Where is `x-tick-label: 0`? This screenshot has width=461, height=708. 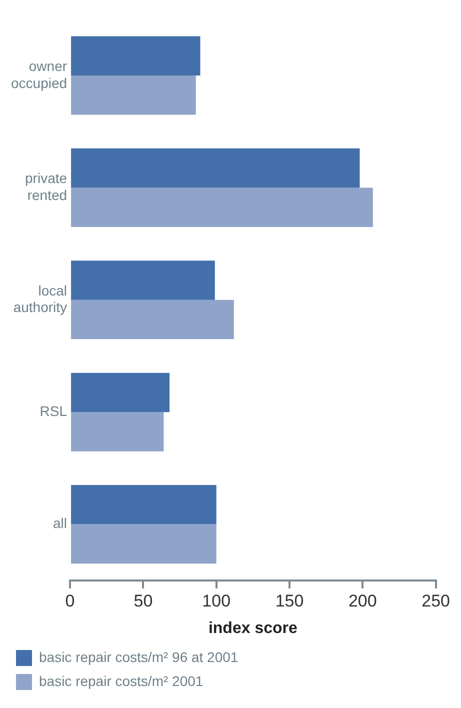 x-tick-label: 0 is located at coordinates (70, 600).